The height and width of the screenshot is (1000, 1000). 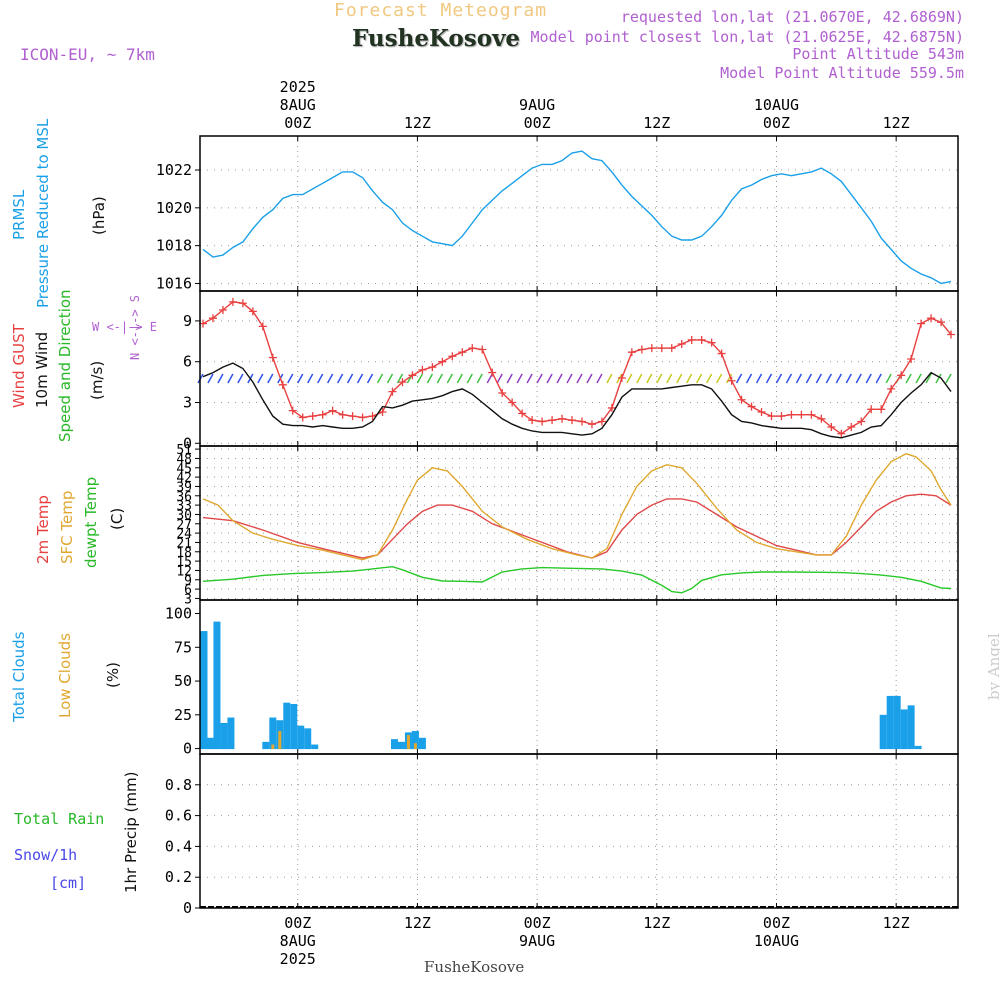 I want to click on clouds-frame, so click(x=579, y=677).